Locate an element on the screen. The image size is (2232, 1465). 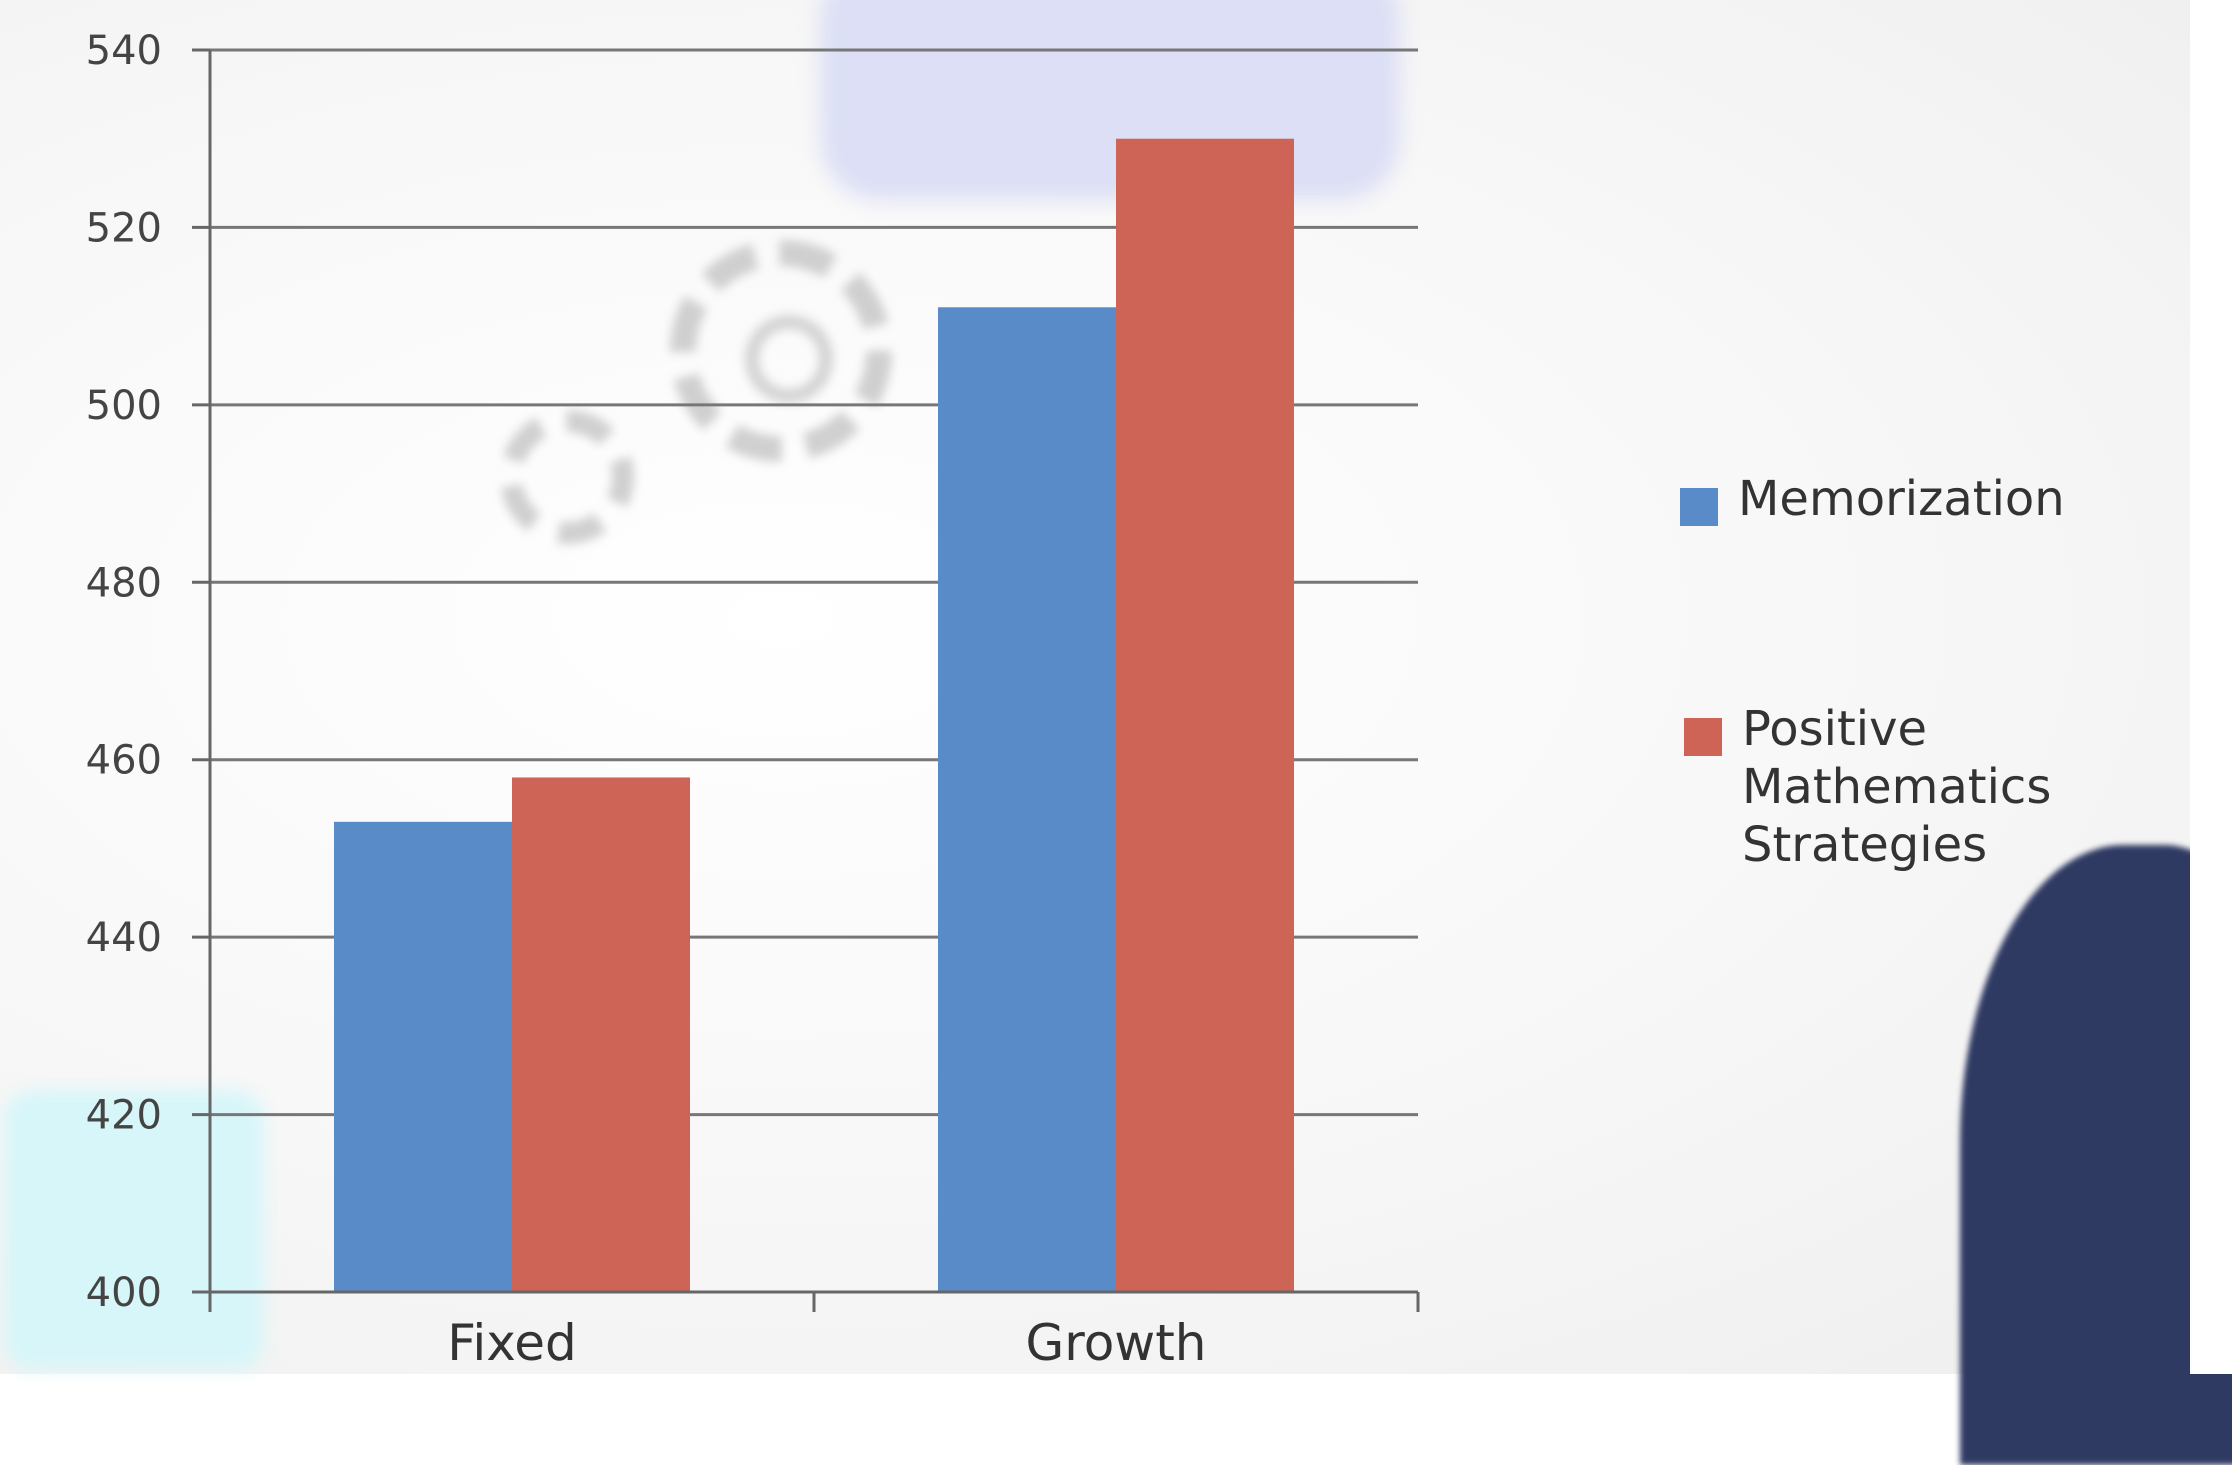
y-tick-label: 420 is located at coordinates (124, 1116).